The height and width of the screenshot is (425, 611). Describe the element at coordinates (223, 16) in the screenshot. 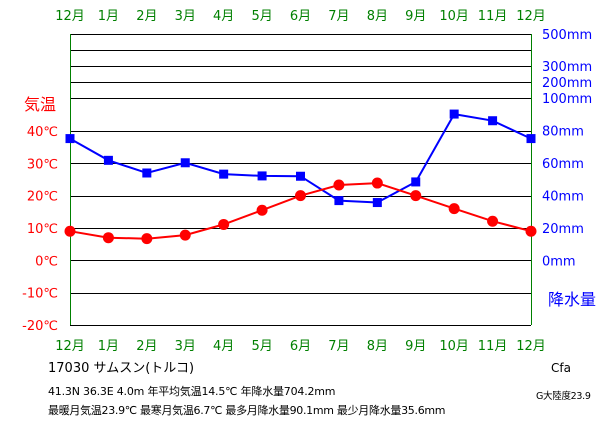

I see `month-label-top: 4月` at that location.